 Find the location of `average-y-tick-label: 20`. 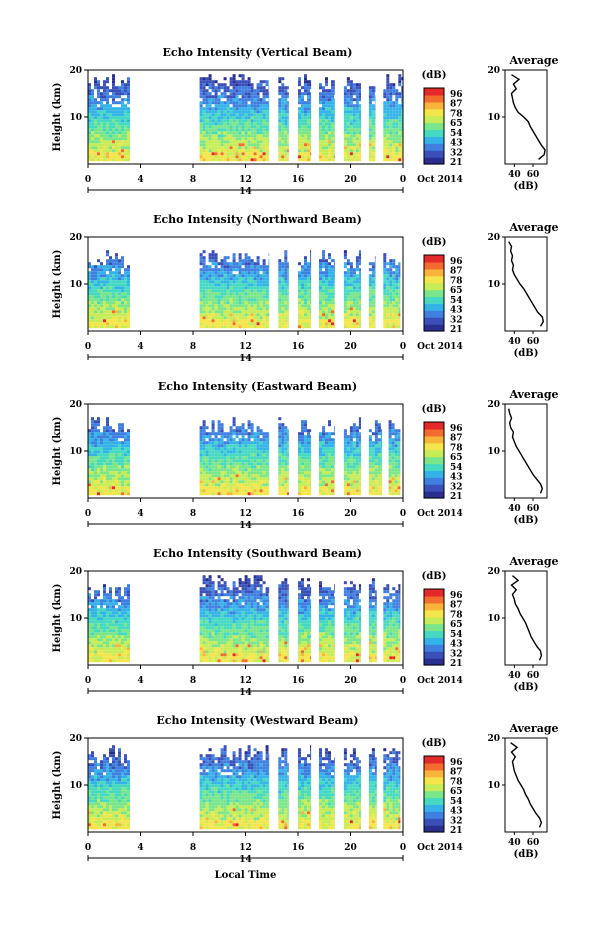

average-y-tick-label: 20 is located at coordinates (493, 71).